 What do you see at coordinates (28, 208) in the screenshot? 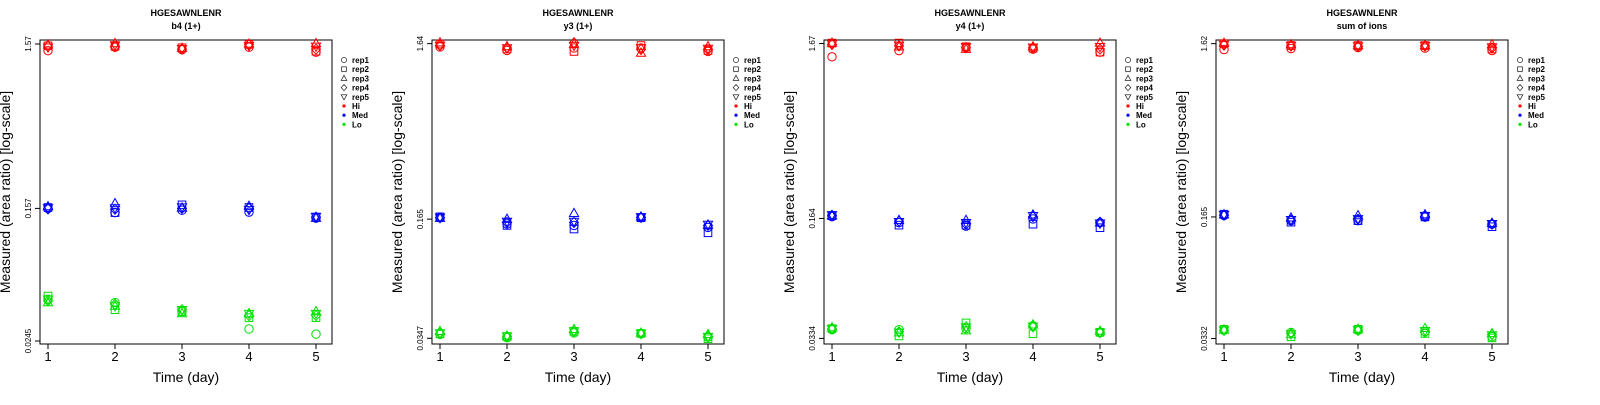
I see `y-tick-label: 0.157` at bounding box center [28, 208].